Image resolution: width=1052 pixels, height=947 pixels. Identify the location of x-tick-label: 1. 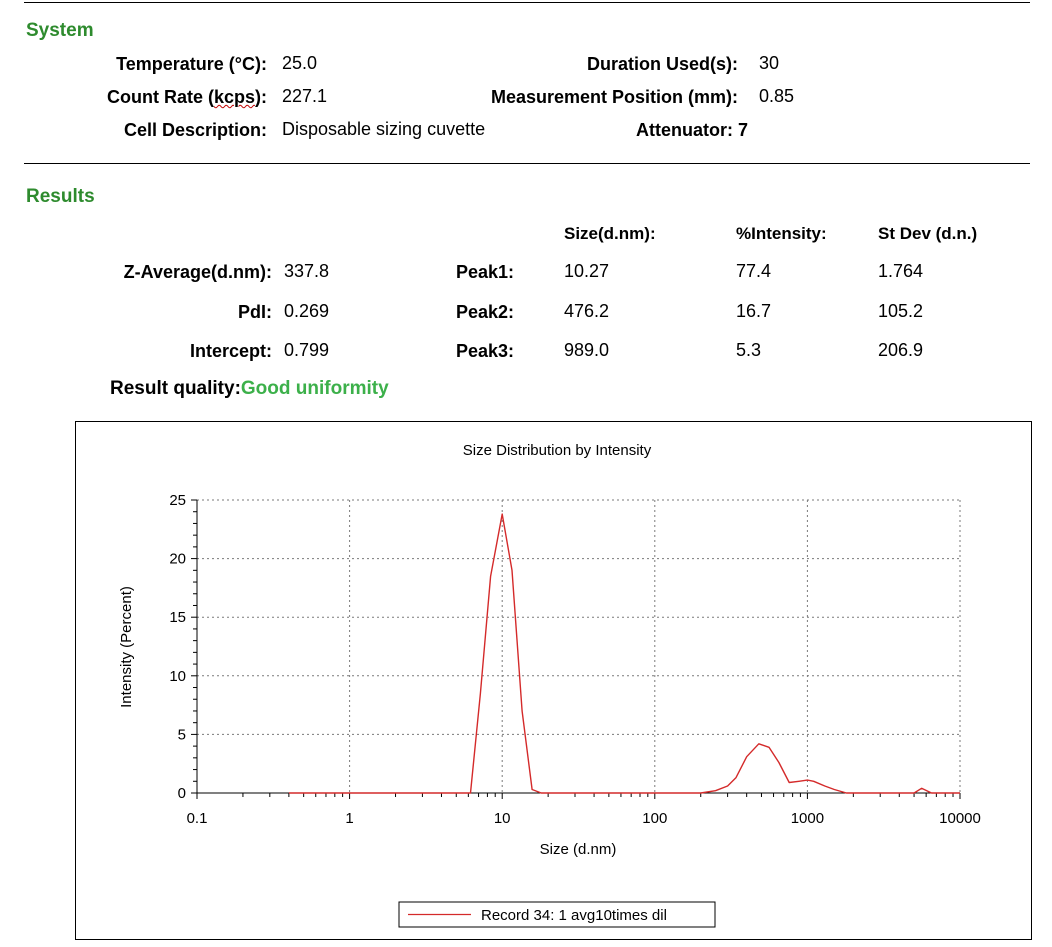
(349, 818).